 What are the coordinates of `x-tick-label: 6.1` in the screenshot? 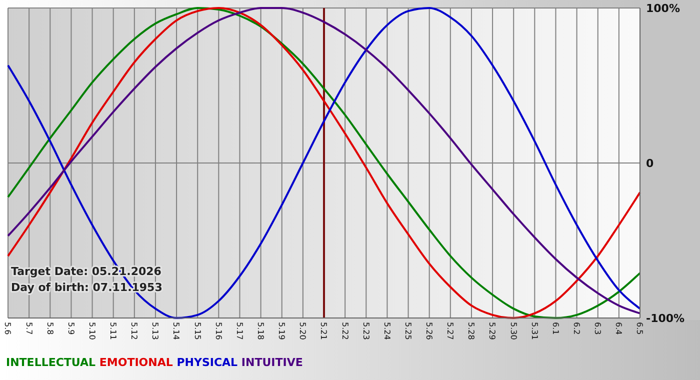 It's located at (555, 328).